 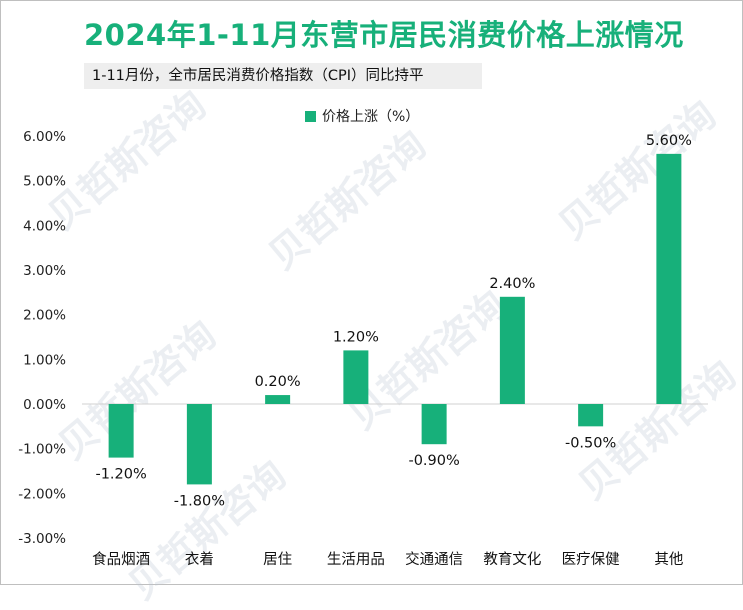 I want to click on x-tick-label: 居住, so click(x=277, y=559).